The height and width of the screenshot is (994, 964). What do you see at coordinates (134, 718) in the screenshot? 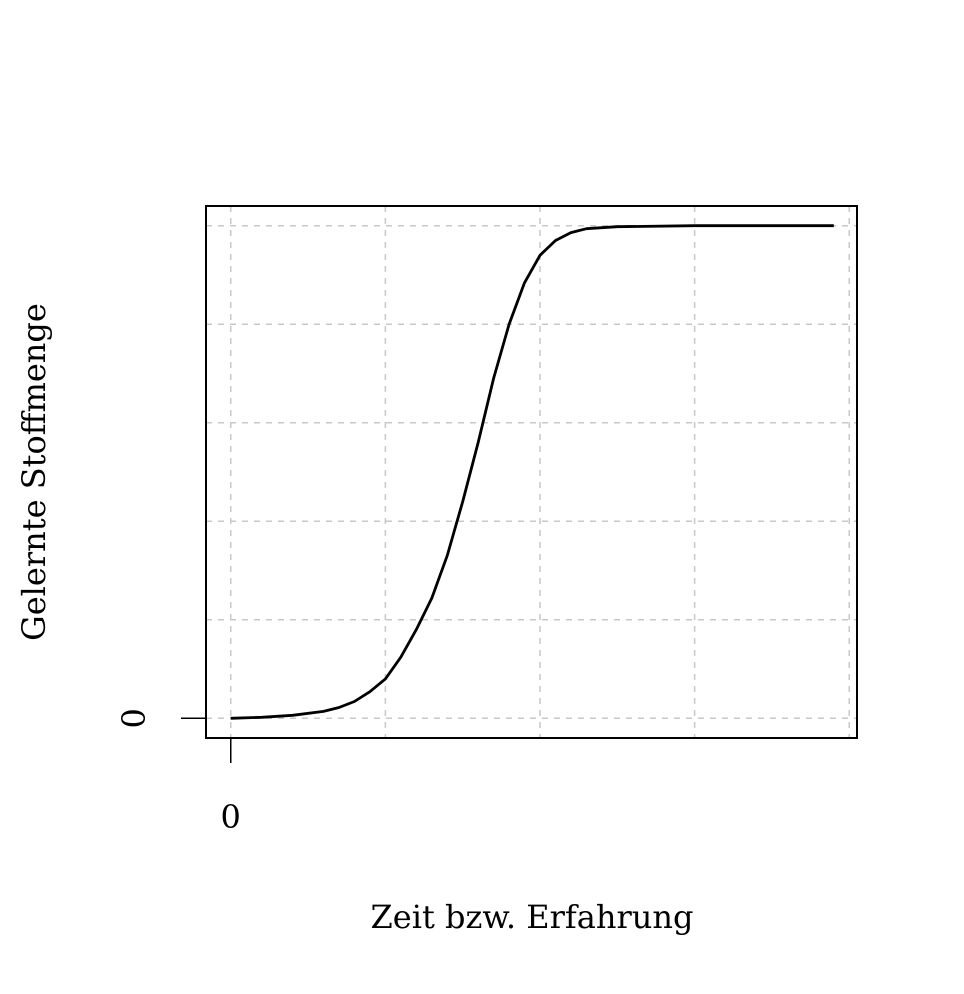
I see `y-tick-label: 0` at bounding box center [134, 718].